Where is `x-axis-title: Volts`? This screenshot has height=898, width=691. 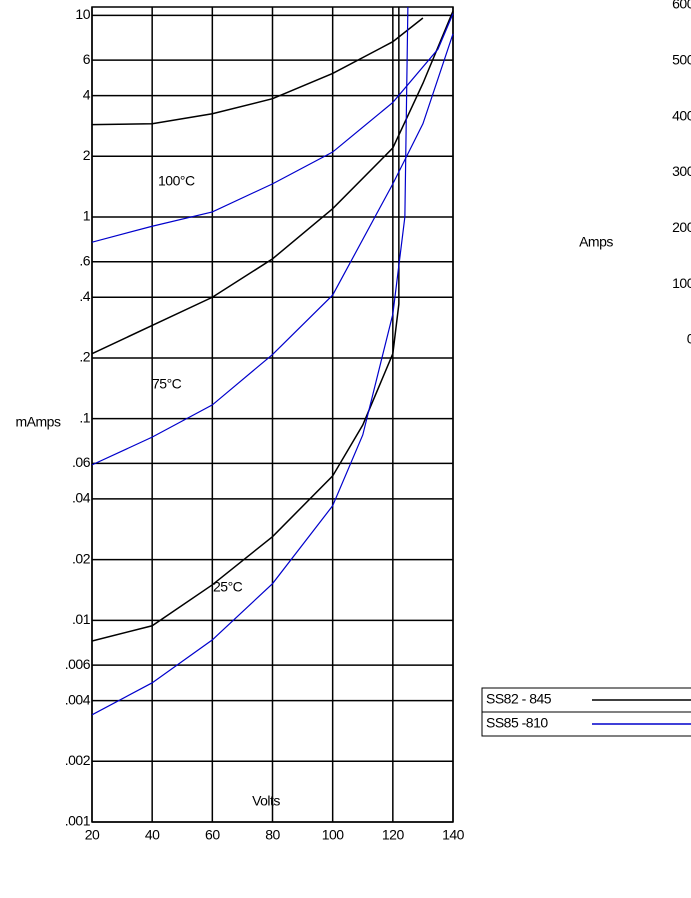 x-axis-title: Volts is located at coordinates (266, 801).